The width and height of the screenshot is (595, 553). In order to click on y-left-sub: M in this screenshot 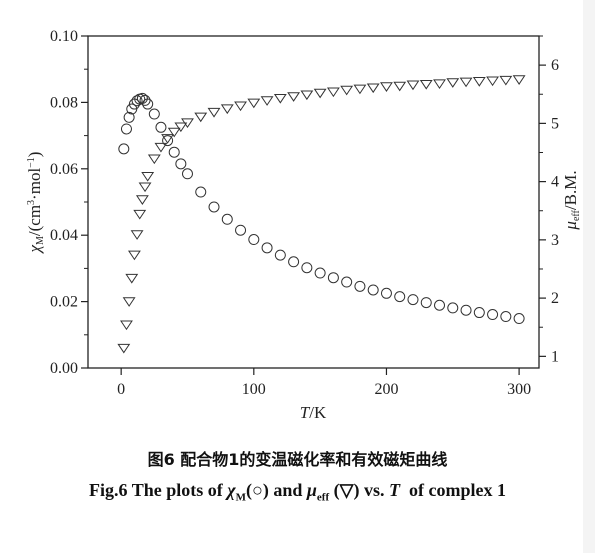, I will do `click(40, 240)`.